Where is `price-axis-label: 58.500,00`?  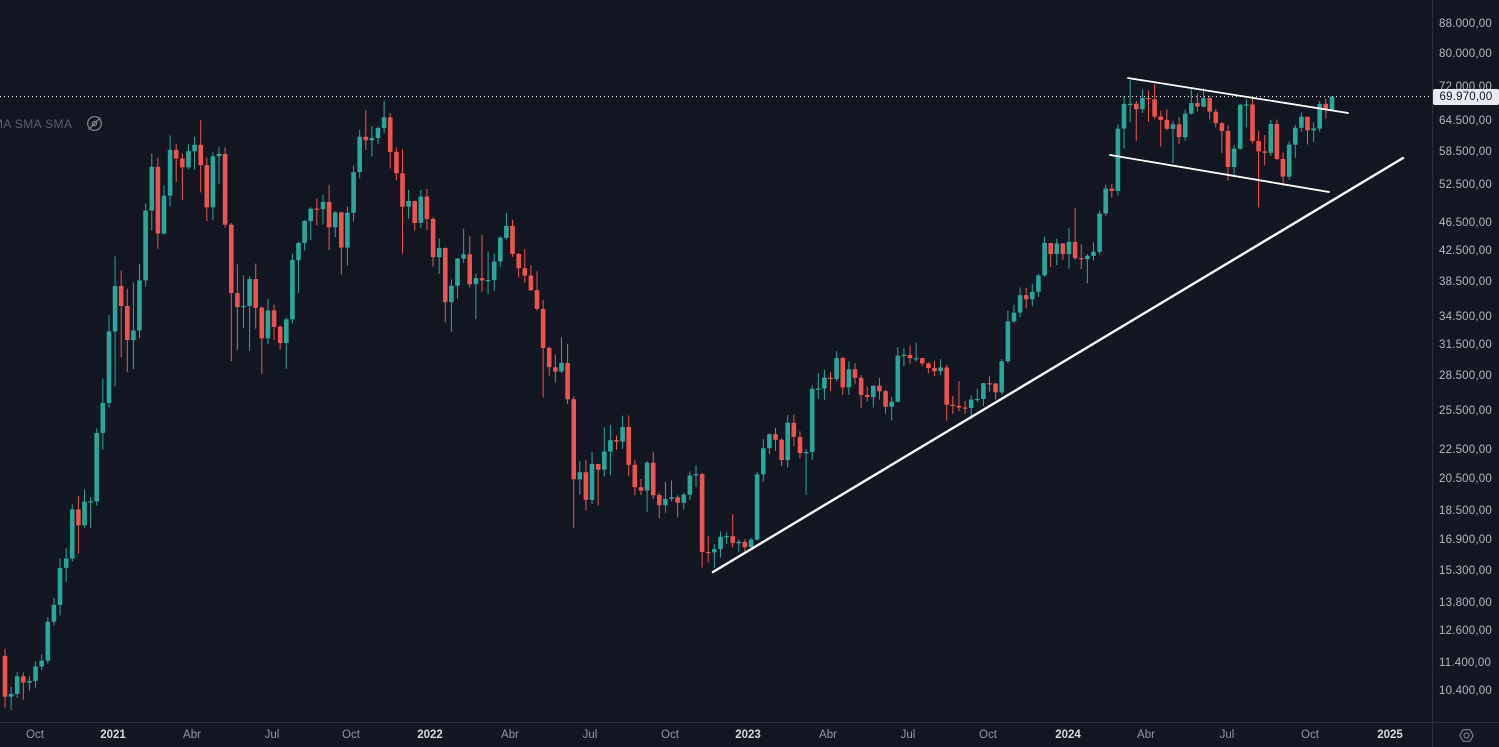 price-axis-label: 58.500,00 is located at coordinates (1465, 151).